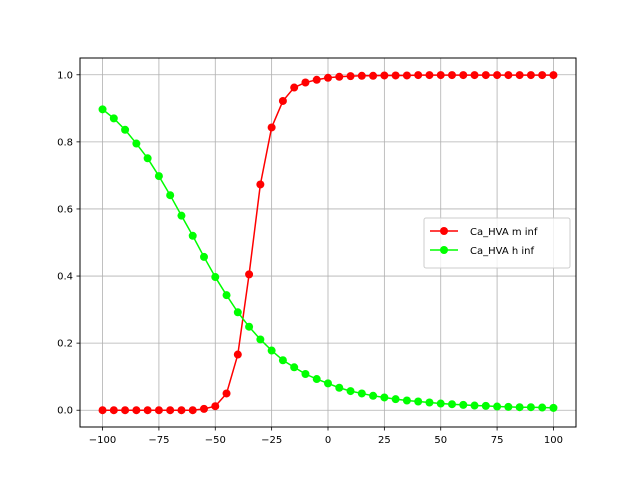  Describe the element at coordinates (102, 440) in the screenshot. I see `x-tick-label: −100` at that location.